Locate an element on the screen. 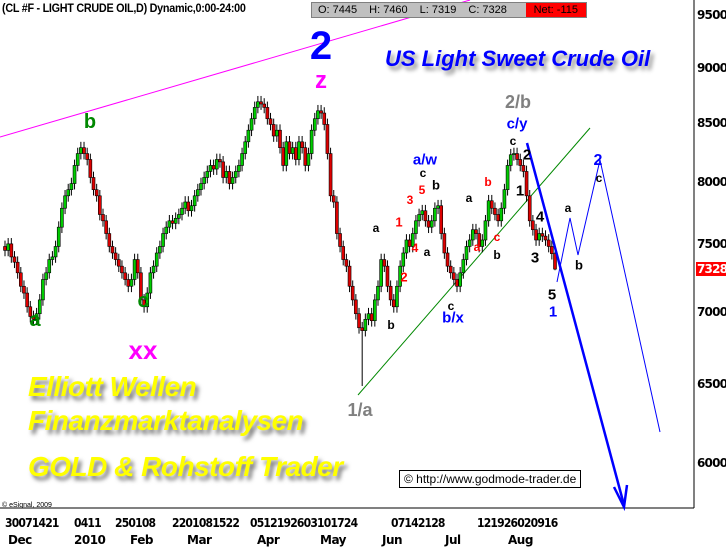 This screenshot has height=547, width=726. x-month-label: Jul is located at coordinates (453, 540).